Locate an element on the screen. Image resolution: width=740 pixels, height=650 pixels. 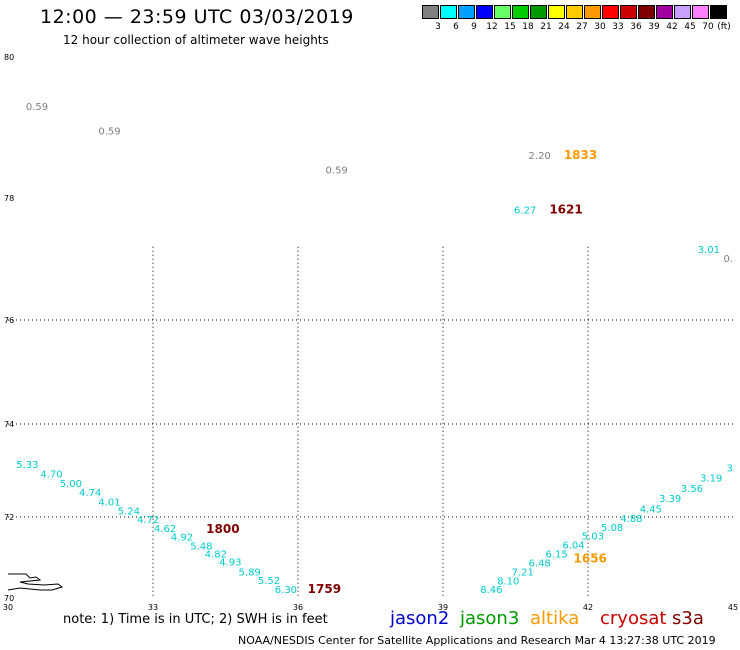
latitude-label: 76 is located at coordinates (9, 320).